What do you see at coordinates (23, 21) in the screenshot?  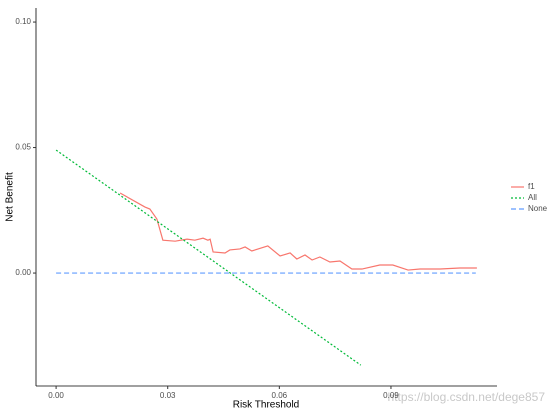 I see `y-tick-label: 0.10` at bounding box center [23, 21].